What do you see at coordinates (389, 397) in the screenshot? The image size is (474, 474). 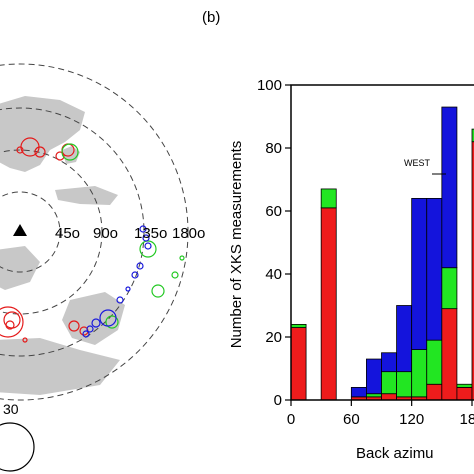 I see `bar-series0-bin6` at bounding box center [389, 397].